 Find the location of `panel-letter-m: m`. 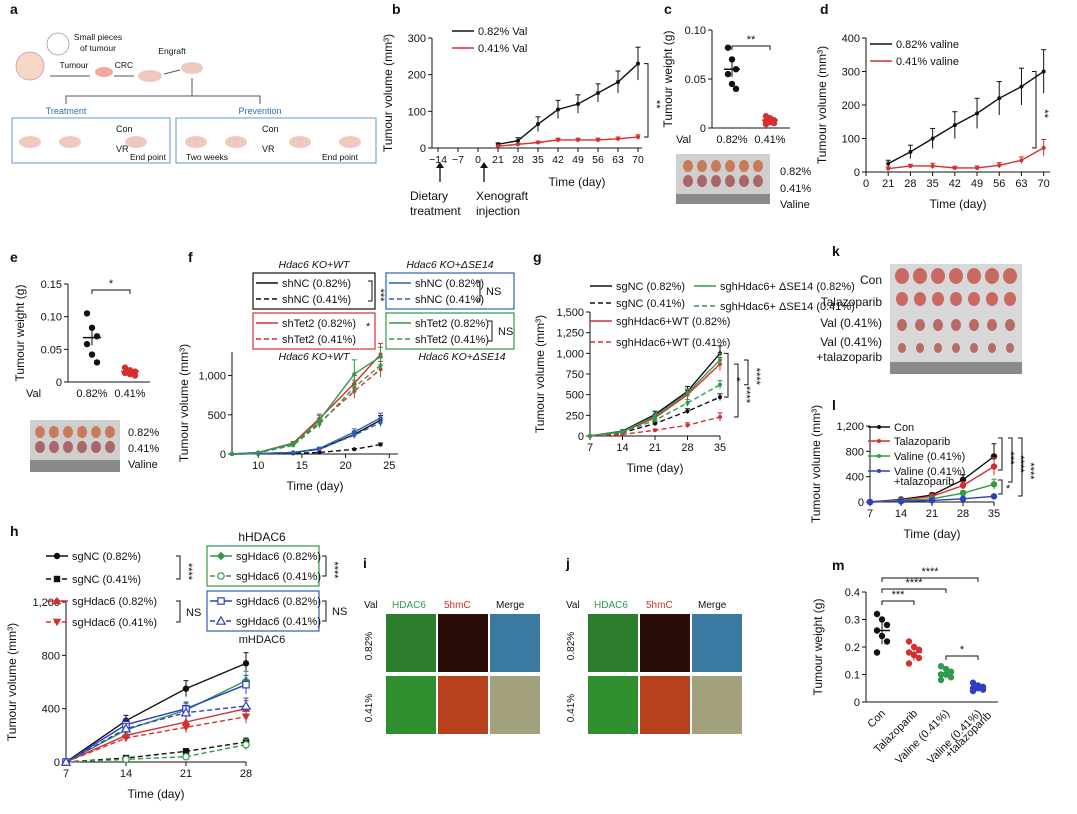

panel-letter-m: m is located at coordinates (838, 565).